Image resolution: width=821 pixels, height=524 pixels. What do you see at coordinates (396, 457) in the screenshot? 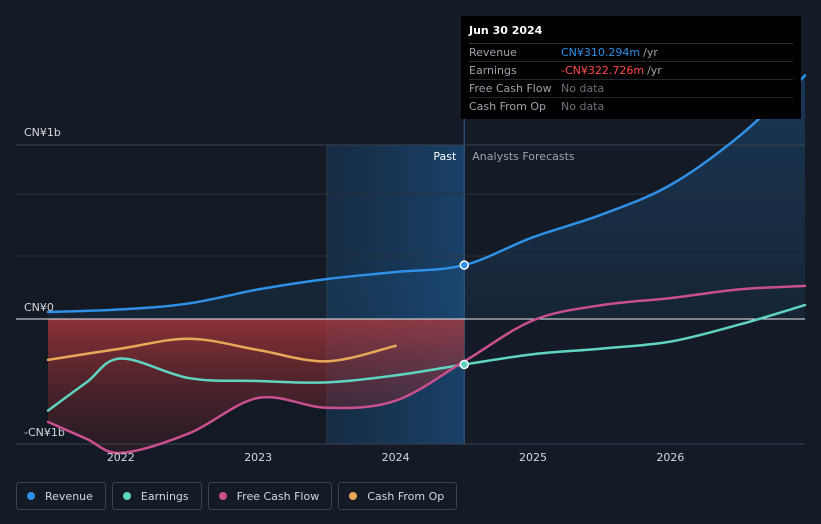
I see `x-tick-label: 2024` at bounding box center [396, 457].